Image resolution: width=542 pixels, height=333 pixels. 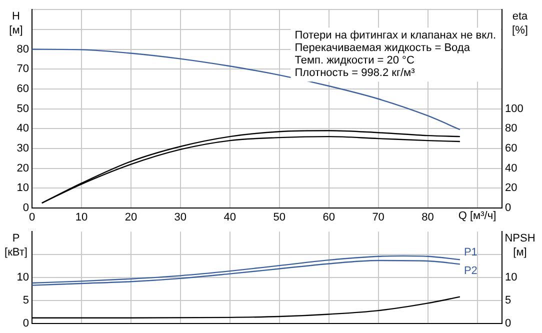 What do you see at coordinates (520, 23) in the screenshot?
I see `y2-axis-title: eta [%]` at bounding box center [520, 23].